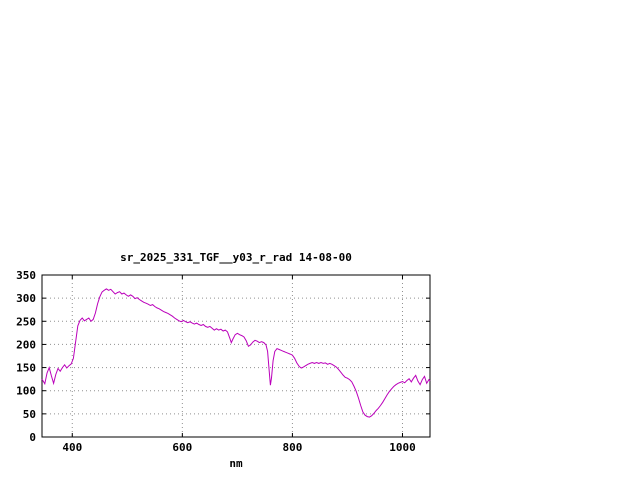 Image resolution: width=640 pixels, height=480 pixels. What do you see at coordinates (26, 368) in the screenshot?
I see `y-tick-label: 150` at bounding box center [26, 368].